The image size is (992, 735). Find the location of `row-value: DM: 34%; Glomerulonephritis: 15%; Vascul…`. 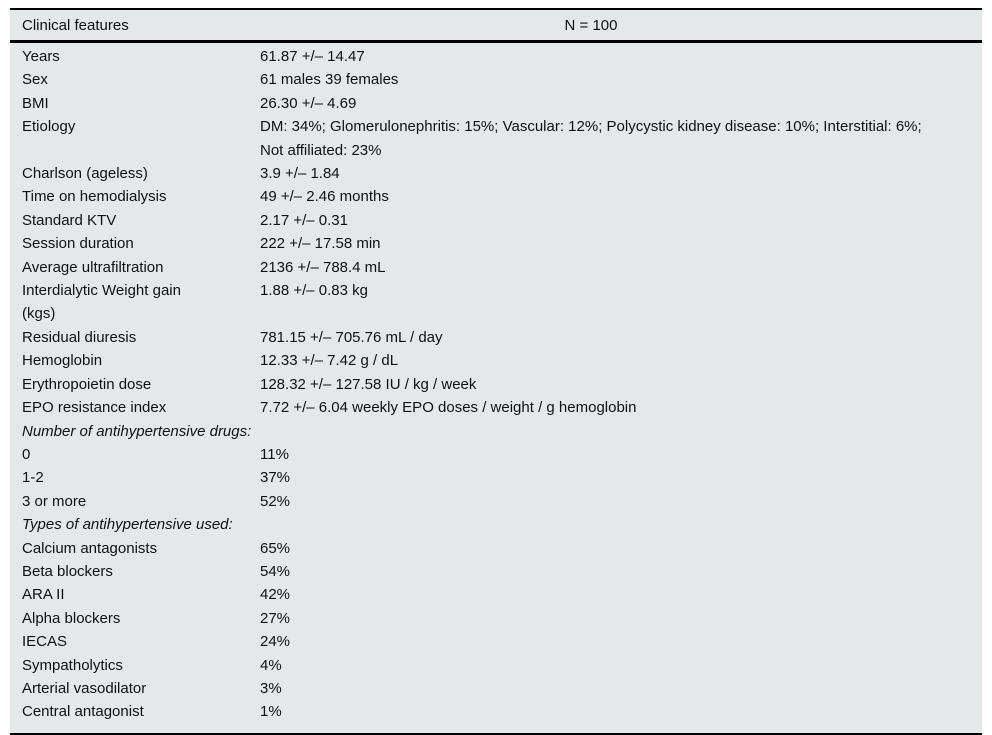

row-value: DM: 34%; Glomerulonephritis: 15%; Vascul… is located at coordinates (591, 138).